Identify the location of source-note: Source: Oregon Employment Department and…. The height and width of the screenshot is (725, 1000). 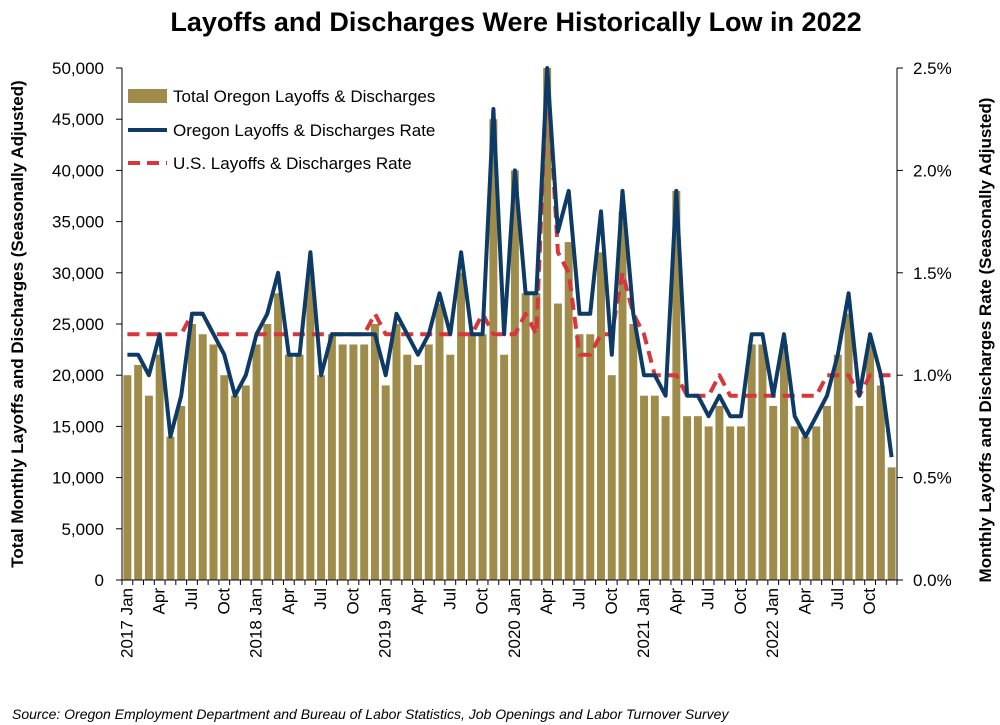
(370, 714).